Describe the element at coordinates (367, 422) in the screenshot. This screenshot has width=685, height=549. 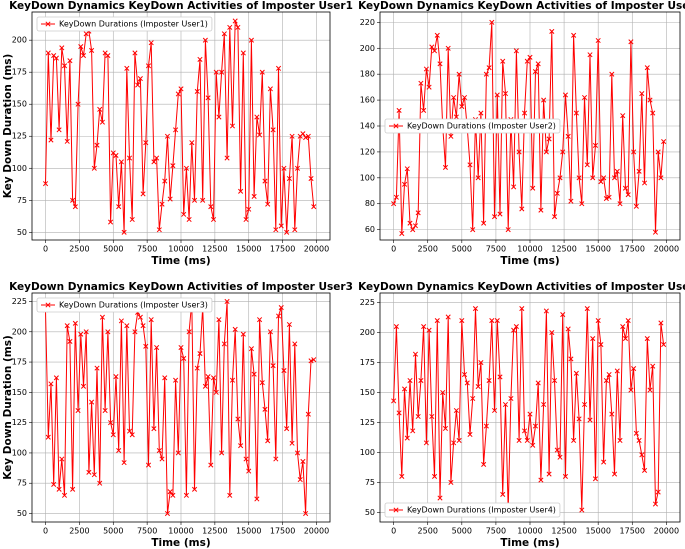
I see `y-tick-label: 125` at that location.